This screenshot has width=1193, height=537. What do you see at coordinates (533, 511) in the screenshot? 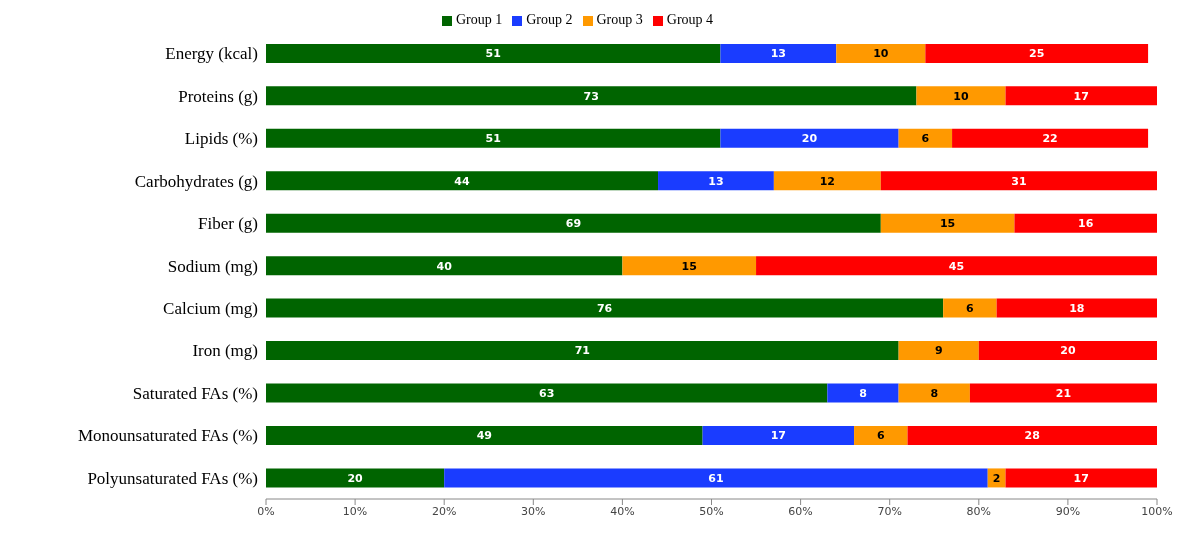
I see `x-tick-label: 30%` at bounding box center [533, 511].